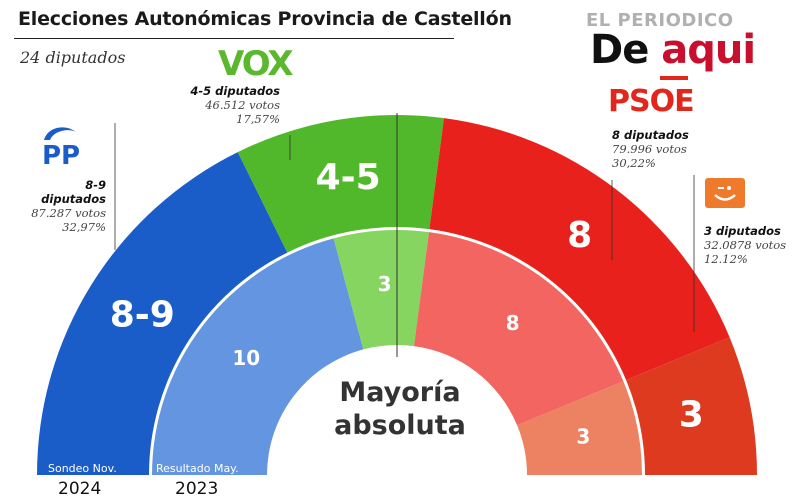 The image size is (800, 500). Describe the element at coordinates (400, 425) in the screenshot. I see `majority-label-line2: absoluta` at that location.